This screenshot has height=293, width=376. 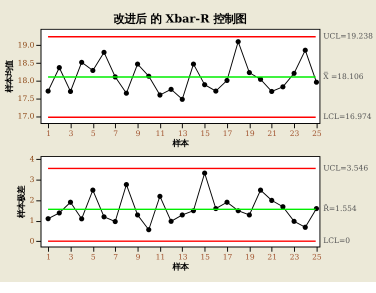 What do you see at coordinates (343, 76) in the screenshot?
I see `ref-line-label: X̿ =18.106` at bounding box center [343, 76].